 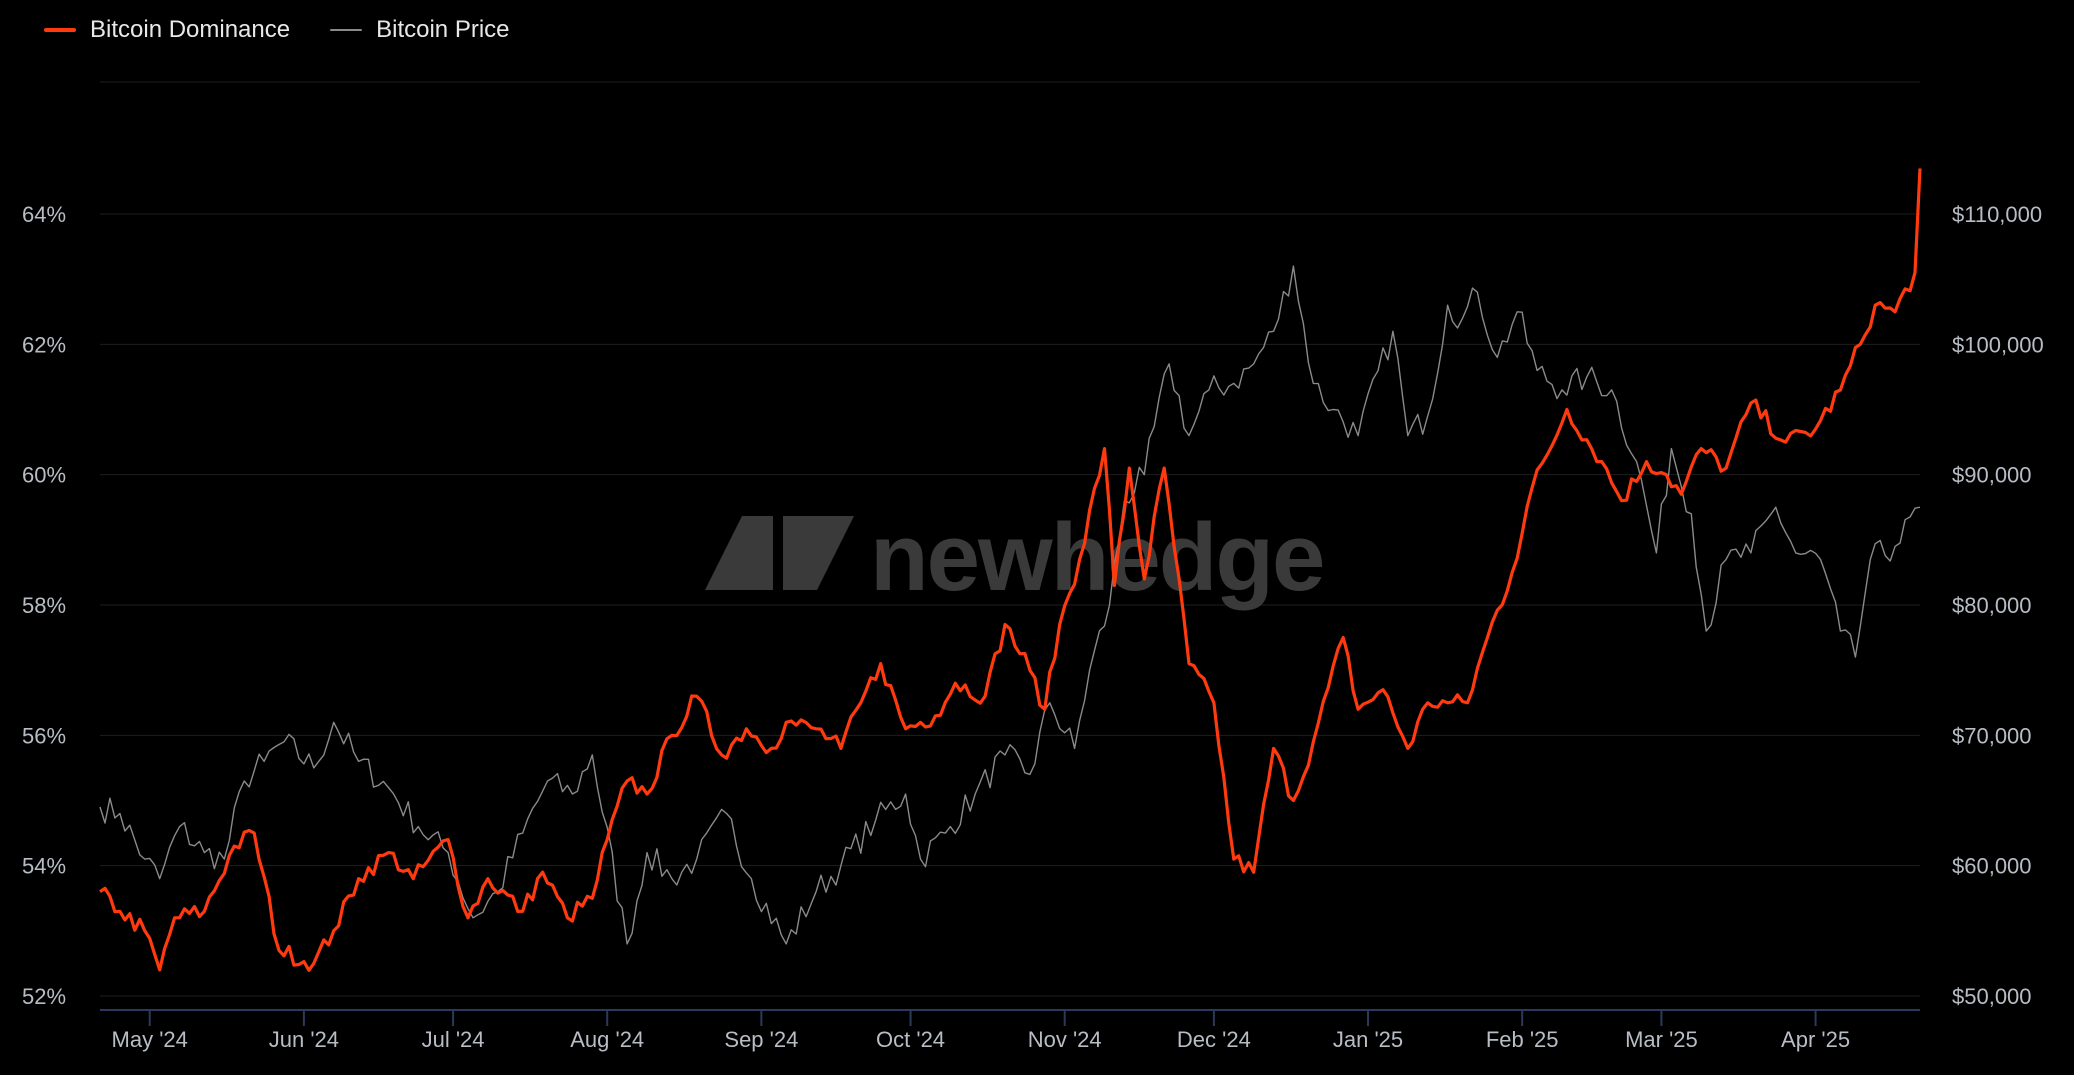 What do you see at coordinates (739, 553) in the screenshot?
I see `watermark-logo-left-icon` at bounding box center [739, 553].